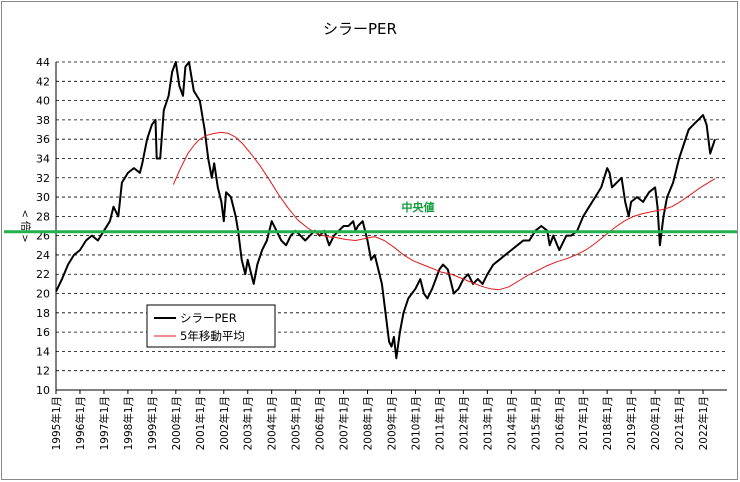 The height and width of the screenshot is (482, 740). What do you see at coordinates (25, 225) in the screenshot?
I see `y-axis-label: < 倍 >` at bounding box center [25, 225].